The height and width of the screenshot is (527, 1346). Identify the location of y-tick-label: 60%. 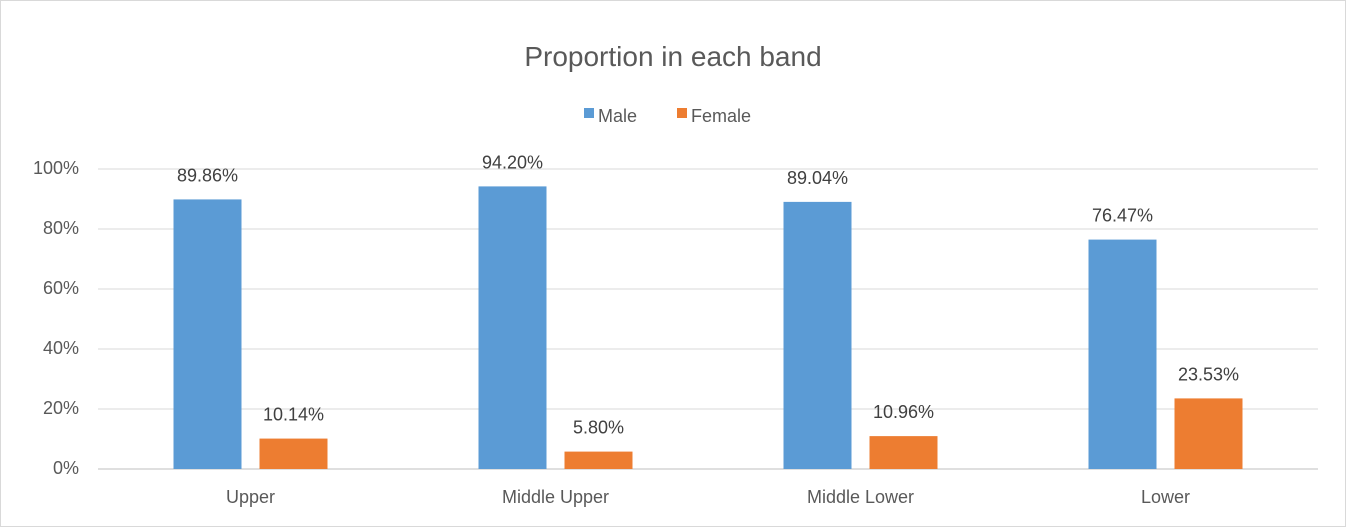
(61, 288).